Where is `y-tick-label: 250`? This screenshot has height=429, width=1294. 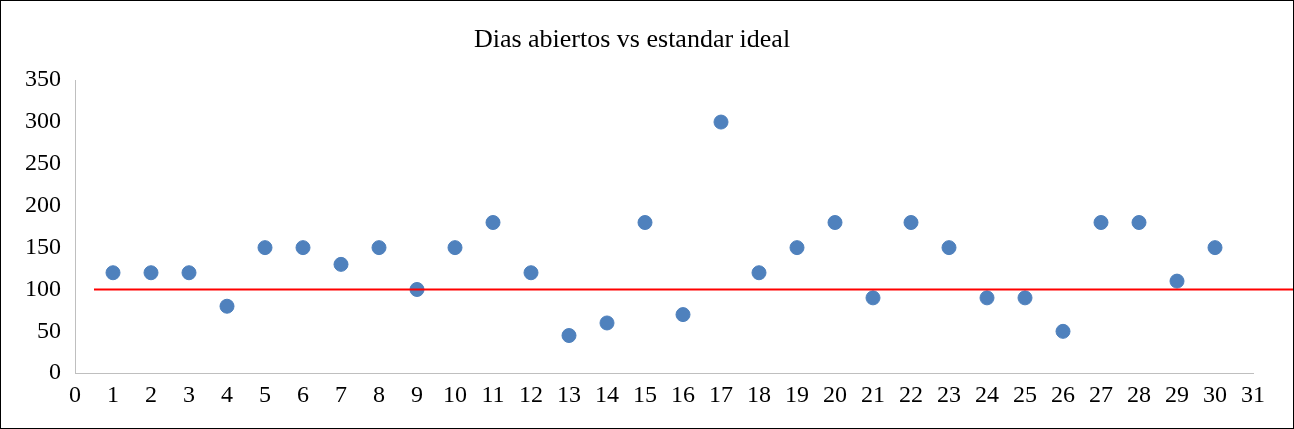
y-tick-label: 250 is located at coordinates (43, 162).